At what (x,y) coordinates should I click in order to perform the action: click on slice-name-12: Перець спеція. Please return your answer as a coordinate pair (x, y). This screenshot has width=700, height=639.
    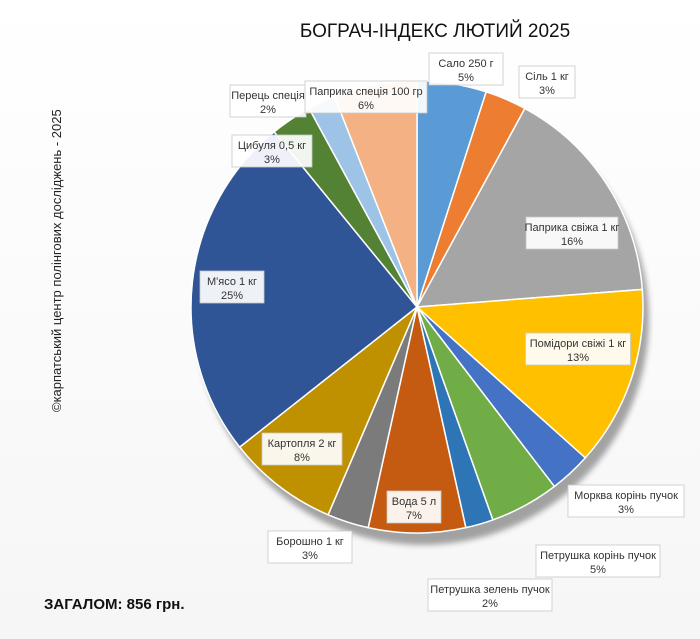
    Looking at the image, I should click on (268, 96).